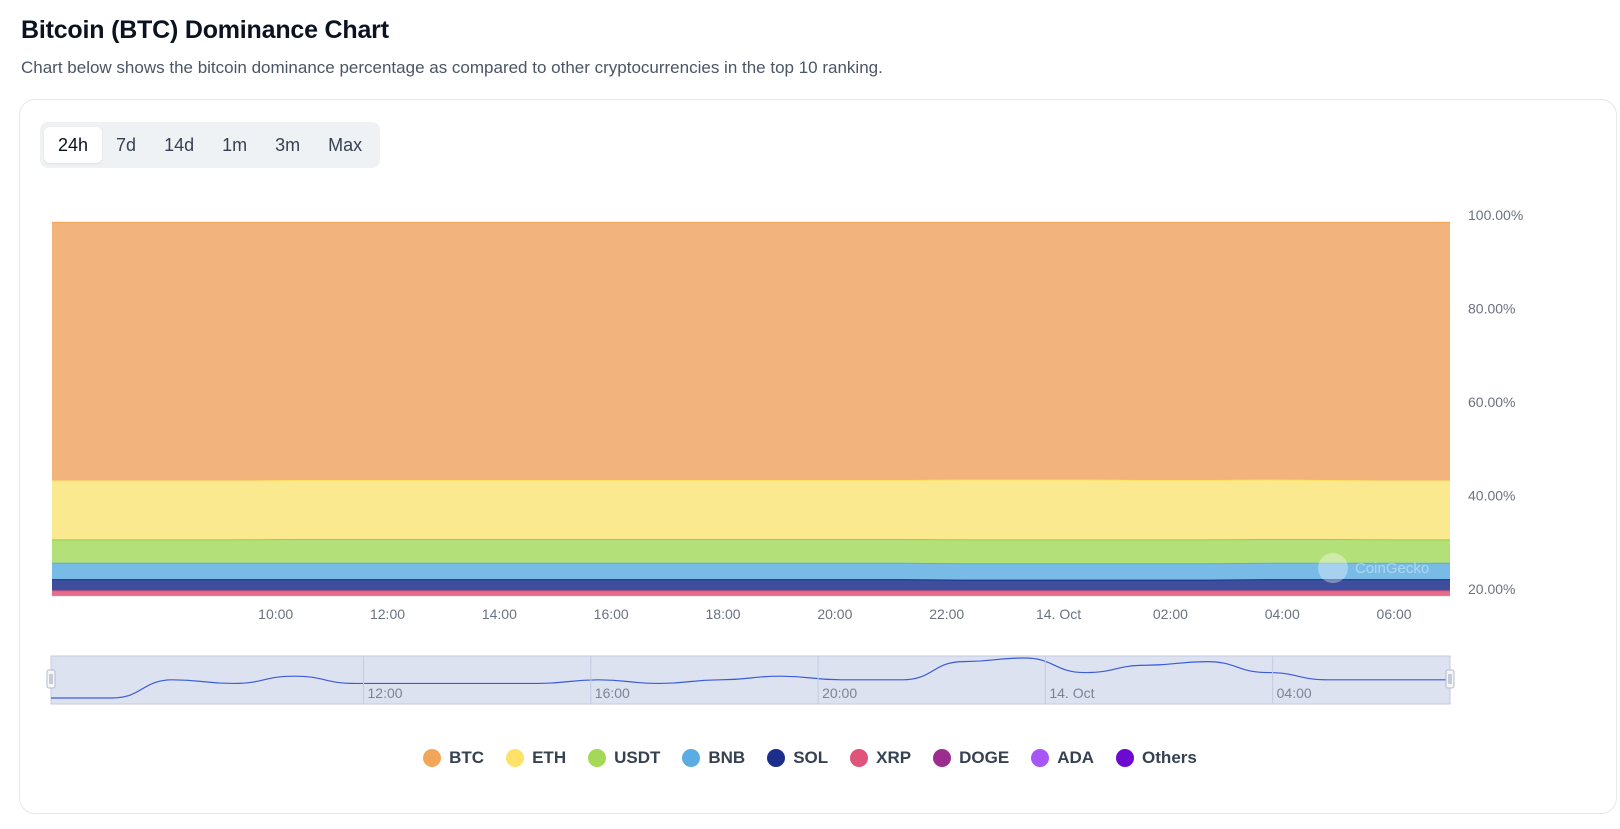 This screenshot has height=829, width=1620. I want to click on legend-label-usdt: USDT, so click(637, 757).